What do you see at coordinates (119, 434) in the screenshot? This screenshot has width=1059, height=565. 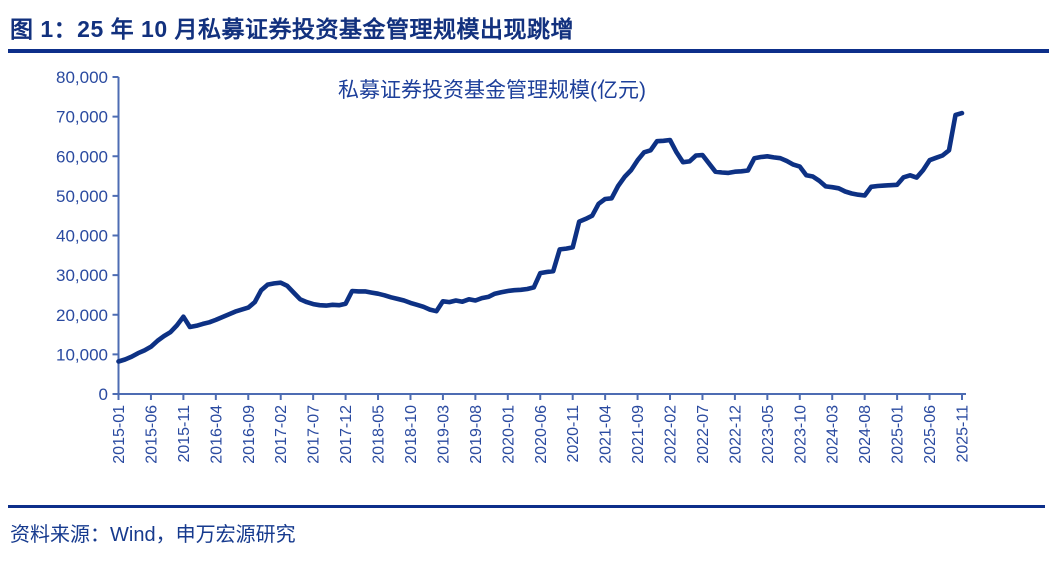 I see `x-tick-label: 2015-01` at bounding box center [119, 434].